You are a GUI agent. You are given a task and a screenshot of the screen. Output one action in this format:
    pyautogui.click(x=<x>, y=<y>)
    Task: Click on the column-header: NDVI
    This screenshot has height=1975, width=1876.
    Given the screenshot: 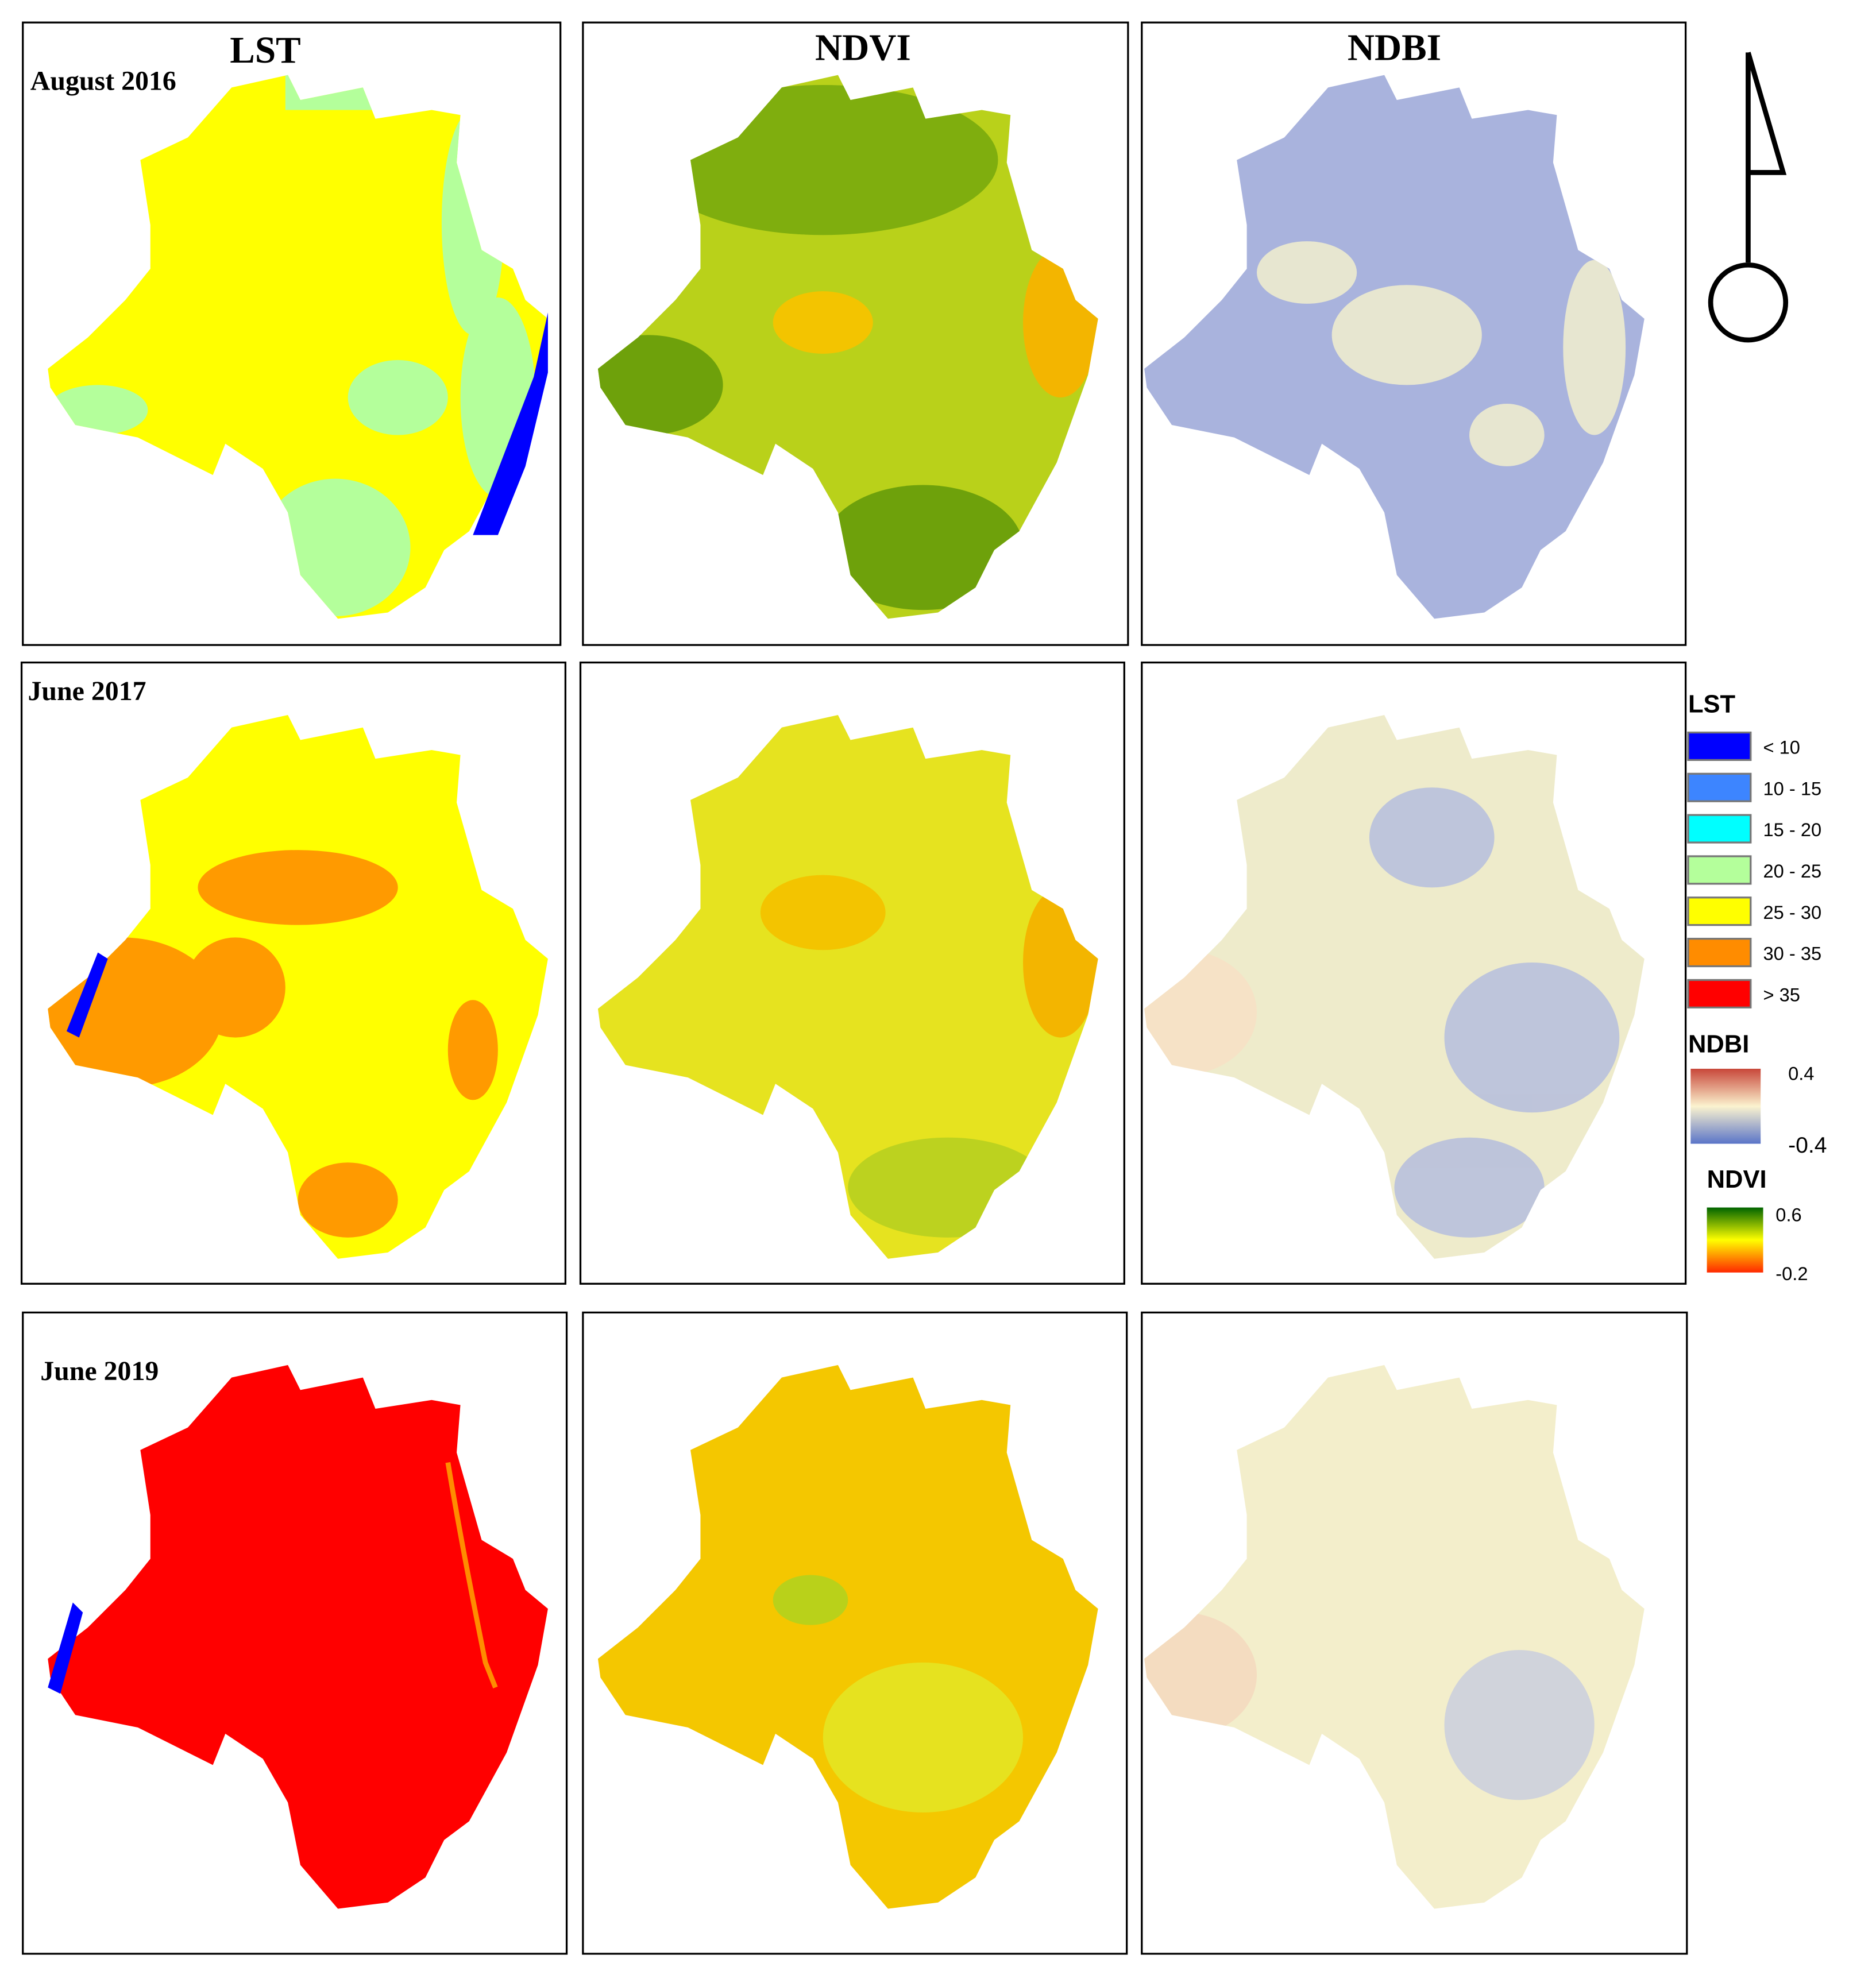 What is the action you would take?
    pyautogui.click(x=863, y=47)
    